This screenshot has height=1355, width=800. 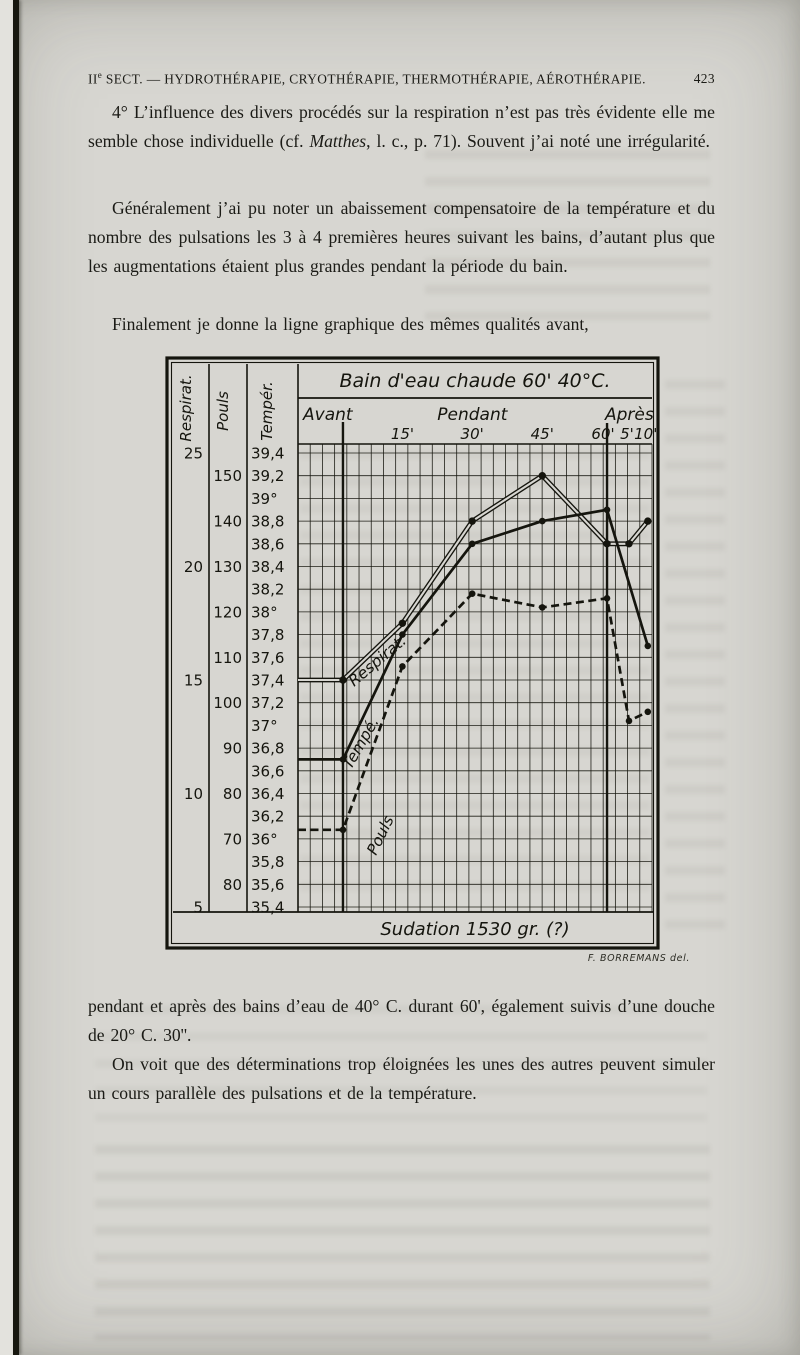 I want to click on page-number: 423, so click(x=704, y=79).